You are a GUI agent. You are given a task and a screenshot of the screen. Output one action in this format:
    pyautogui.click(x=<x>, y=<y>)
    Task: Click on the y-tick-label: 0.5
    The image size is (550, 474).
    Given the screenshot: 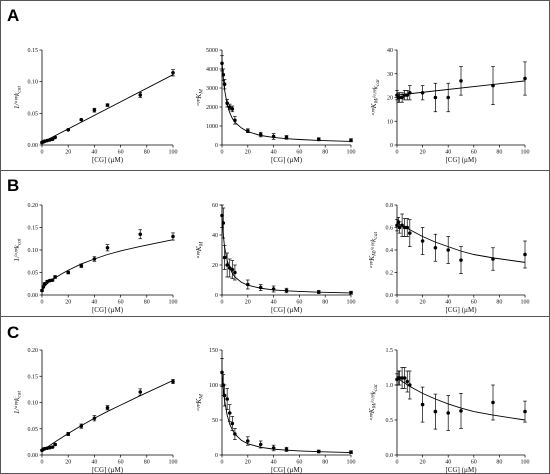 What is the action you would take?
    pyautogui.click(x=390, y=421)
    